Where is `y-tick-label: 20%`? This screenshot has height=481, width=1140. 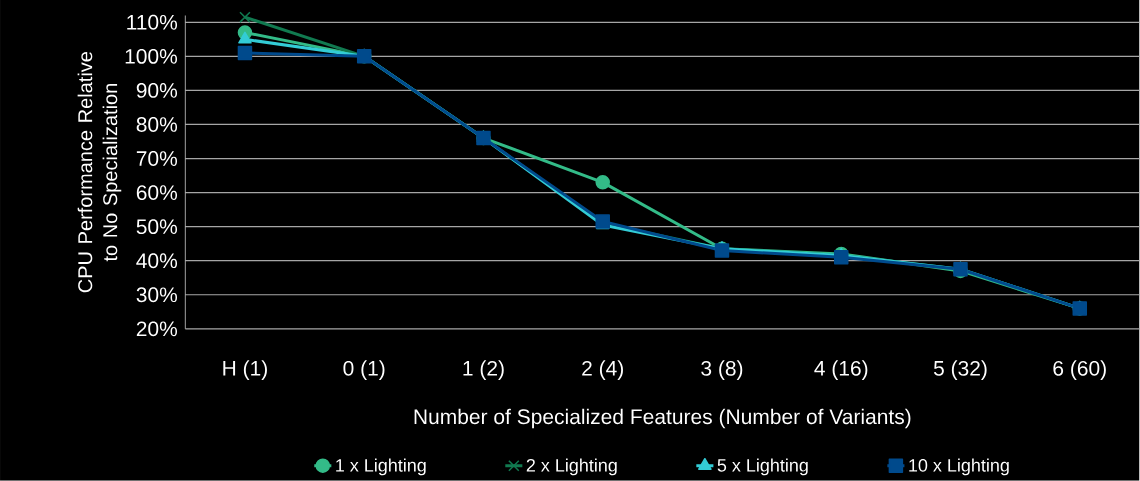 y-tick-label: 20% is located at coordinates (157, 329).